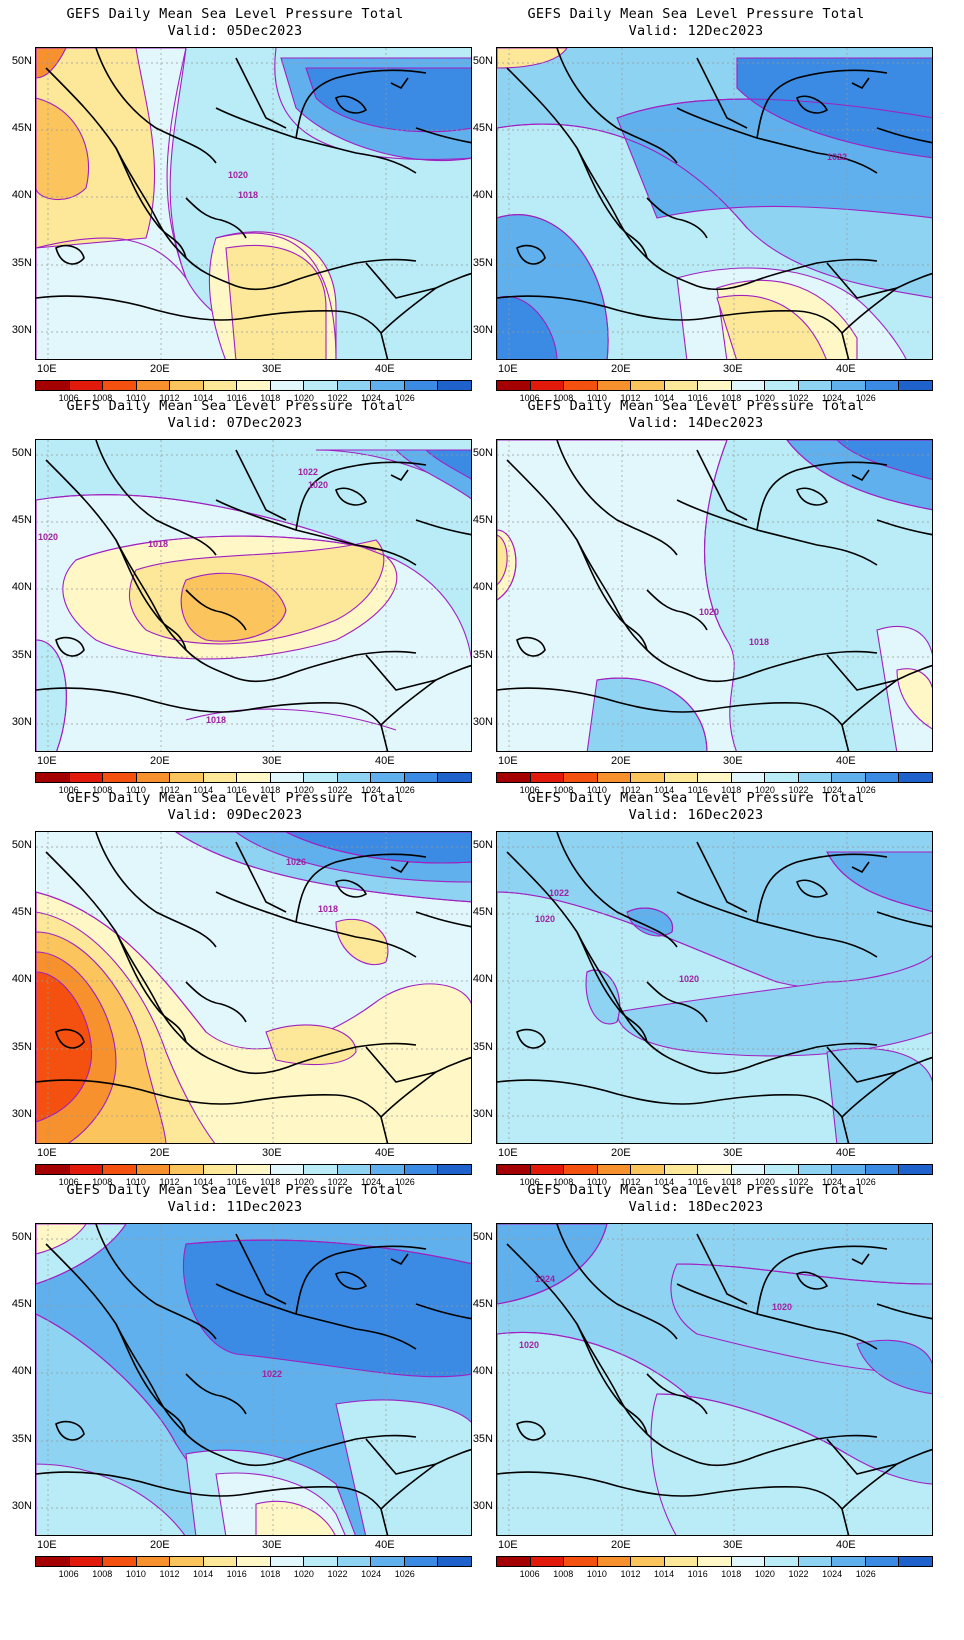  Describe the element at coordinates (714, 1379) in the screenshot. I see `pressure-map: 1024 1020 1020` at that location.